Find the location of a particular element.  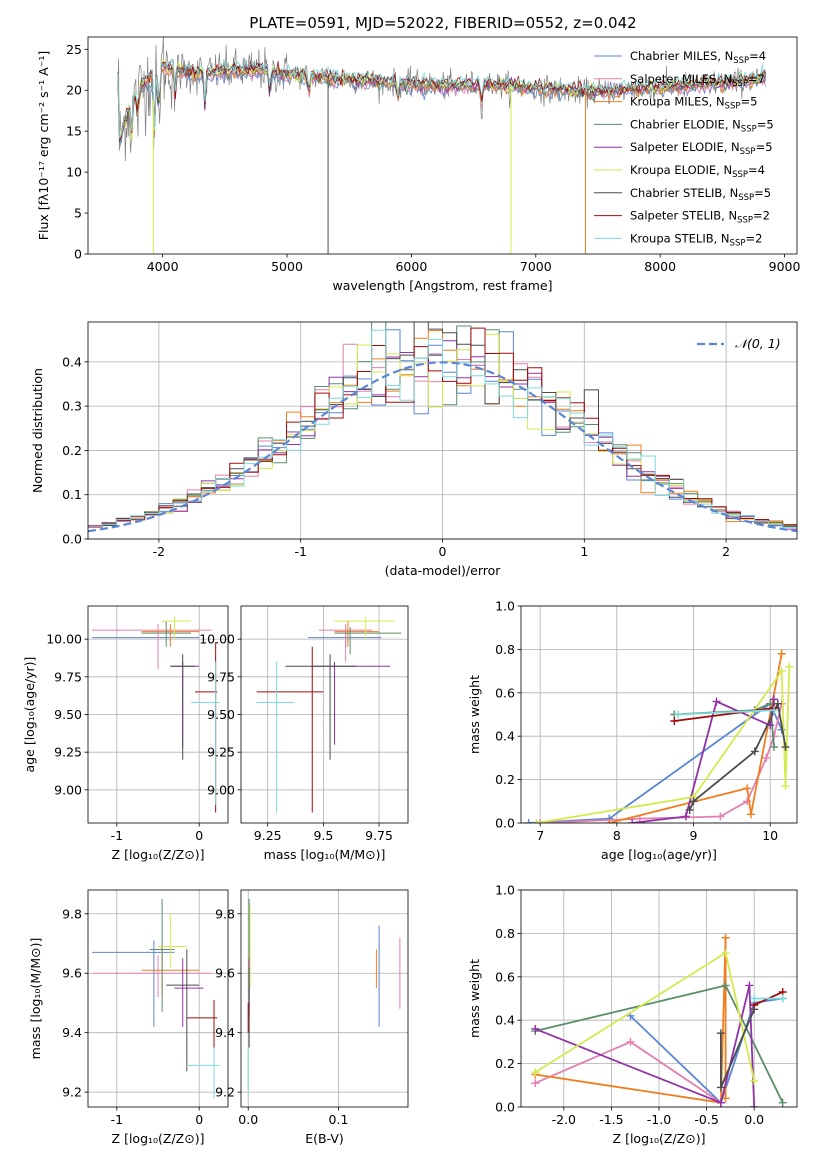

y-tick-label: 9.6 is located at coordinates (72, 973).